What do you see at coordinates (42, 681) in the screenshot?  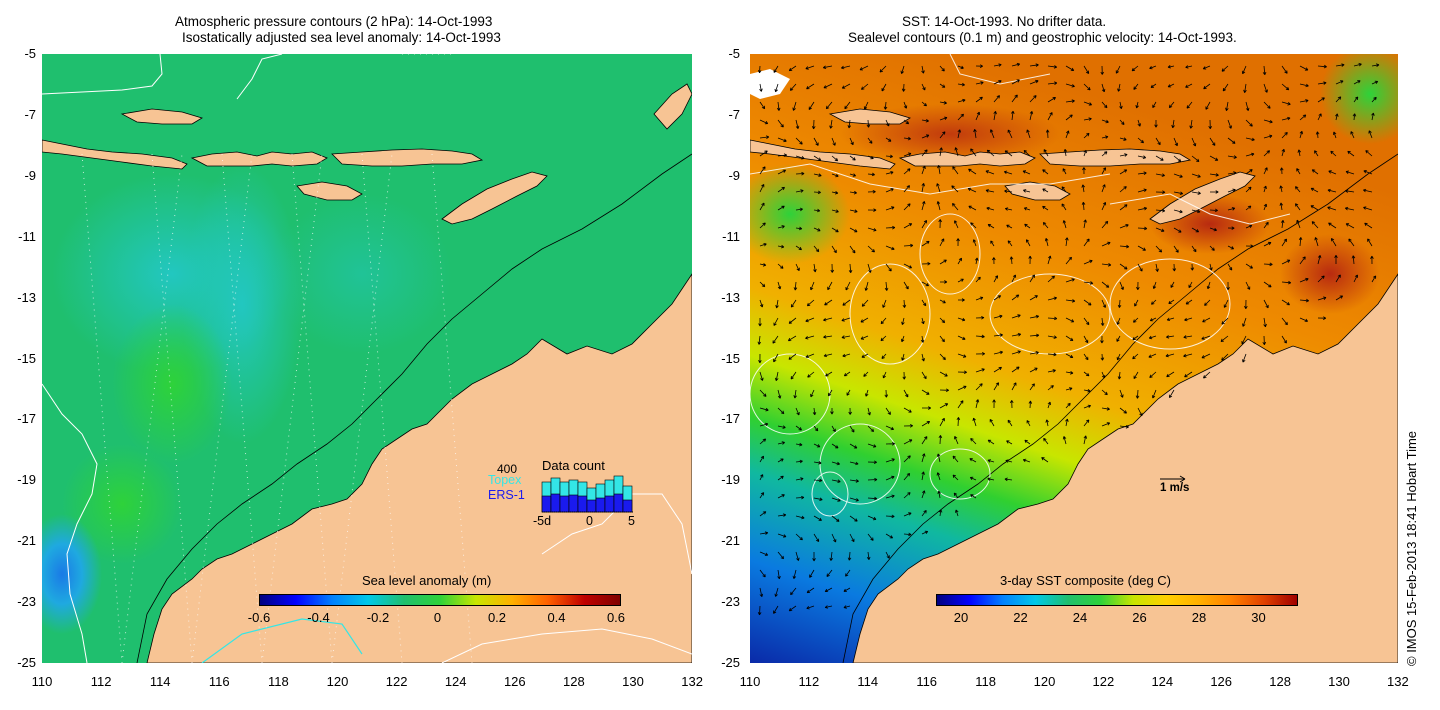 I see `left-x-tick-0: 110` at bounding box center [42, 681].